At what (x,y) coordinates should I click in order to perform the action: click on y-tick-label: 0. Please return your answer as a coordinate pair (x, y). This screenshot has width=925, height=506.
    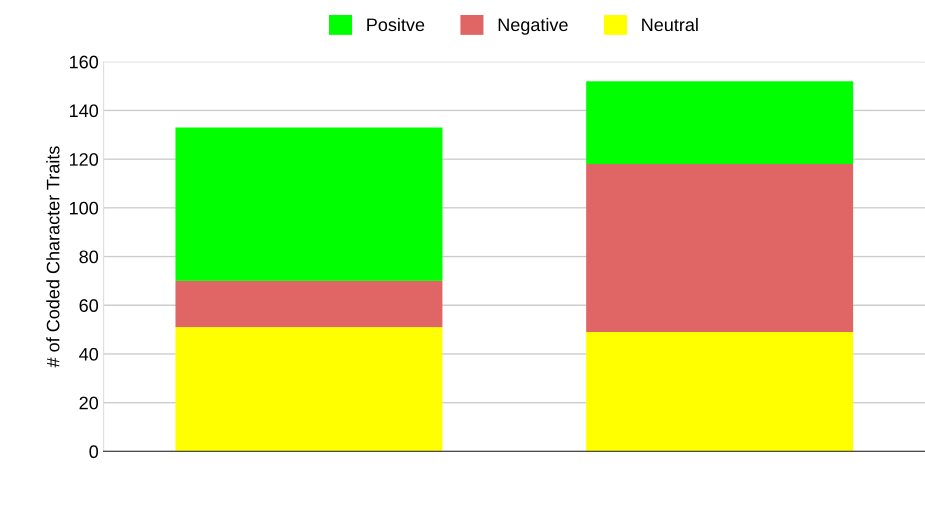
    Looking at the image, I should click on (93, 451).